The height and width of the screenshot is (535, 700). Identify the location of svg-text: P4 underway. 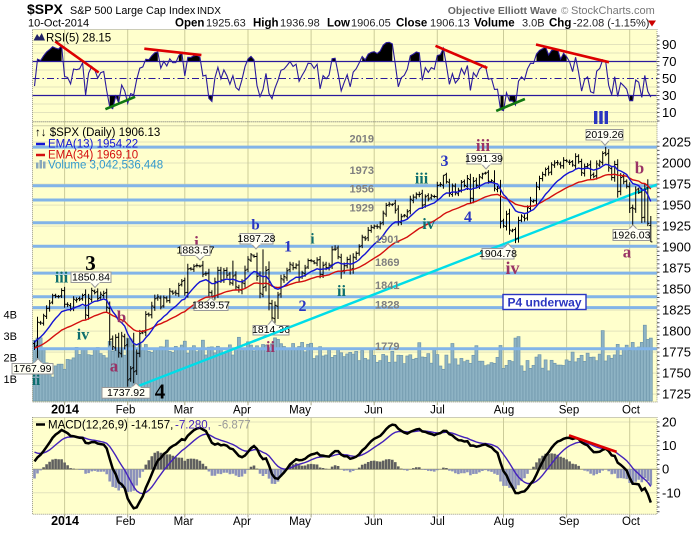
(544, 302).